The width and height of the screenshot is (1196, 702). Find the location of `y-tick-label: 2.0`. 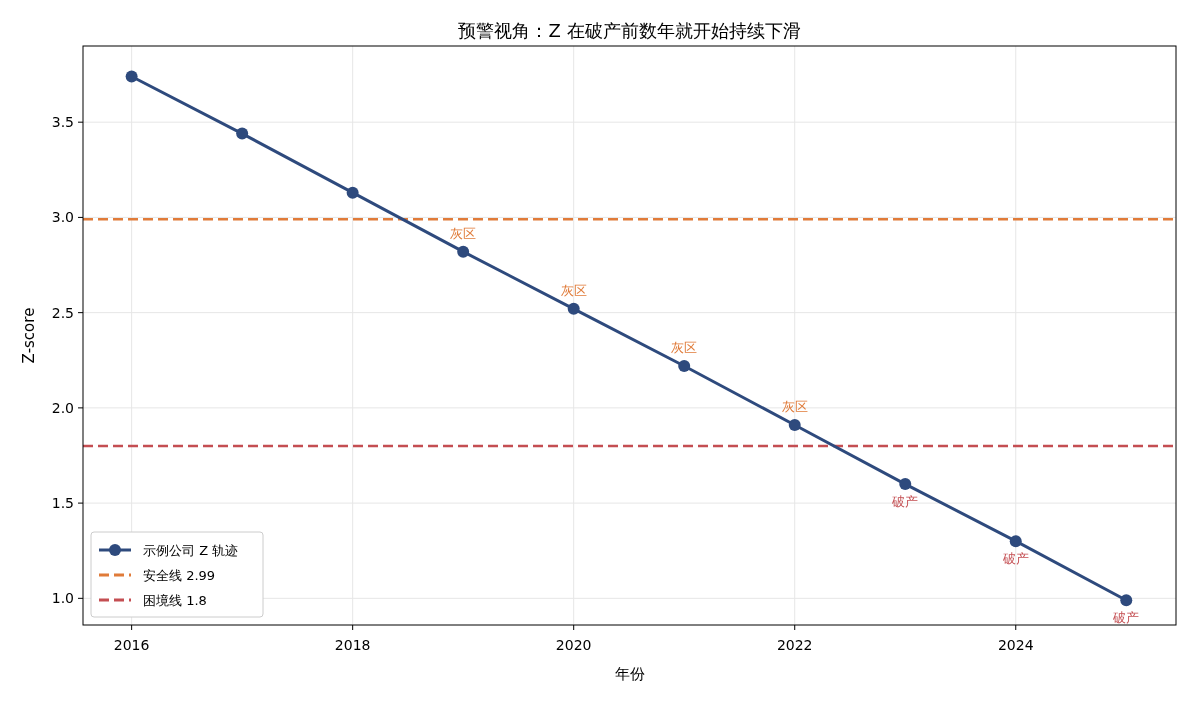

y-tick-label: 2.0 is located at coordinates (62, 407).